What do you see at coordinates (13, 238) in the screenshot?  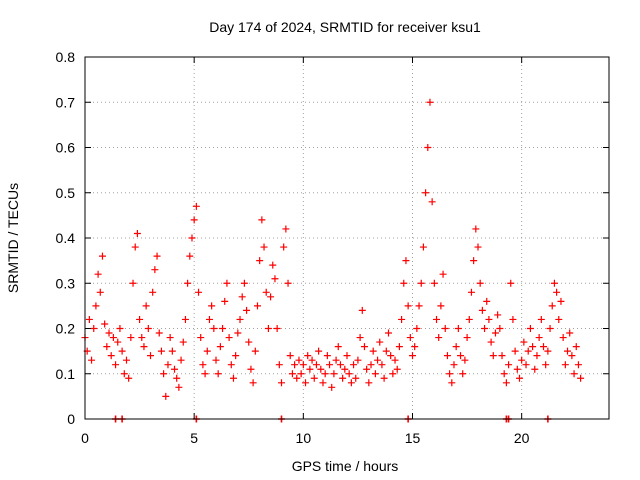 I see `y-axis-title: SRMTID / TECUs` at bounding box center [13, 238].